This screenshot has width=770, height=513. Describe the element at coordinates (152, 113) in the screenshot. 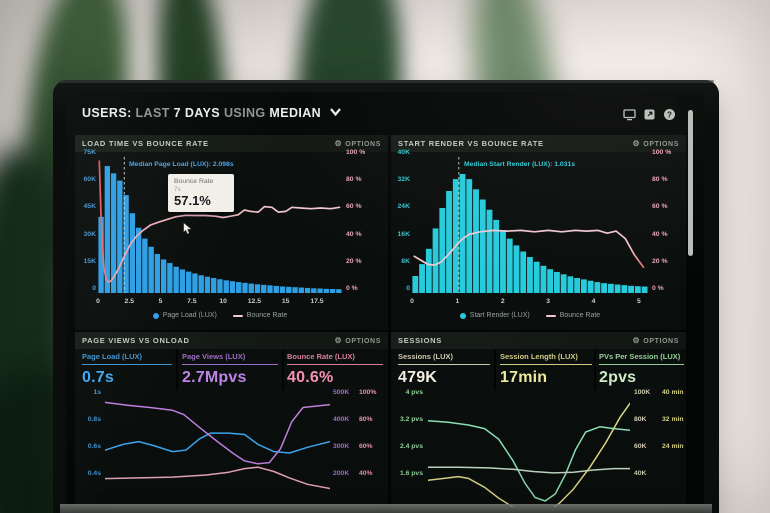

I see `title-last: LAST` at that location.